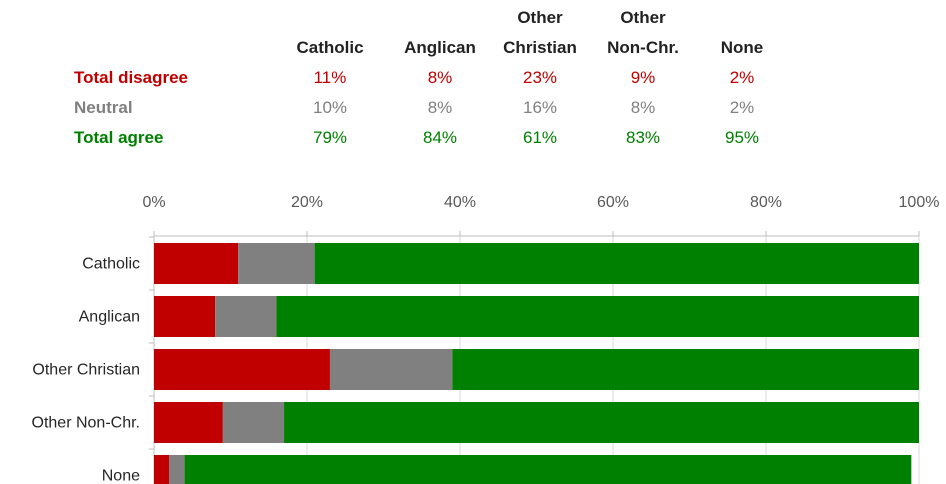 The image size is (946, 484). I want to click on x-tick-label: 40%, so click(460, 202).